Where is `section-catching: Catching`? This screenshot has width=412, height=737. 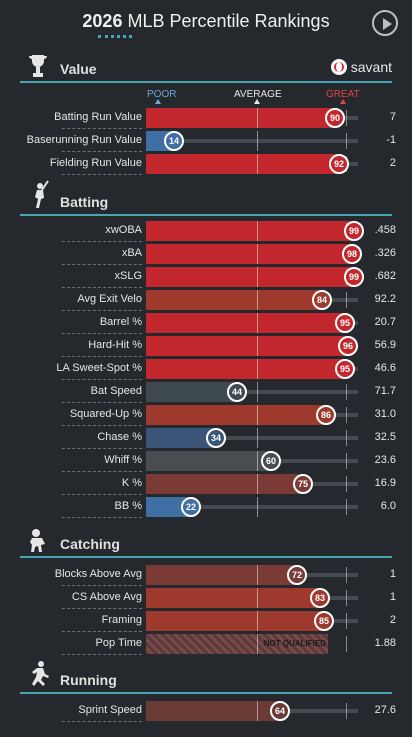 section-catching: Catching is located at coordinates (206, 543).